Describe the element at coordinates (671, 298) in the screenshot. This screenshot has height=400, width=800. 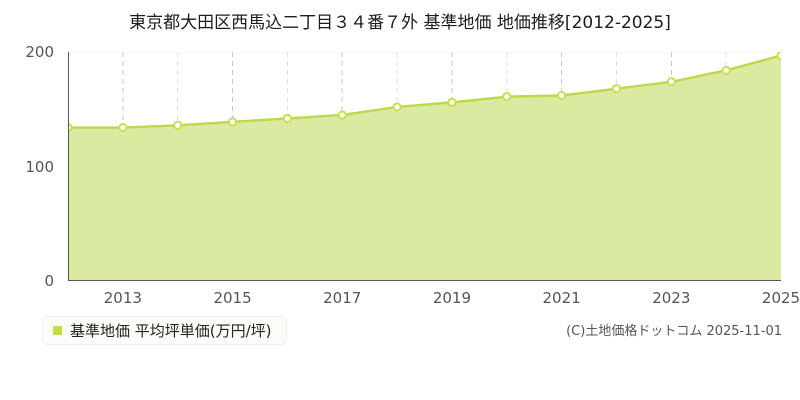
I see `x-axis-tick-label: 2023` at that location.